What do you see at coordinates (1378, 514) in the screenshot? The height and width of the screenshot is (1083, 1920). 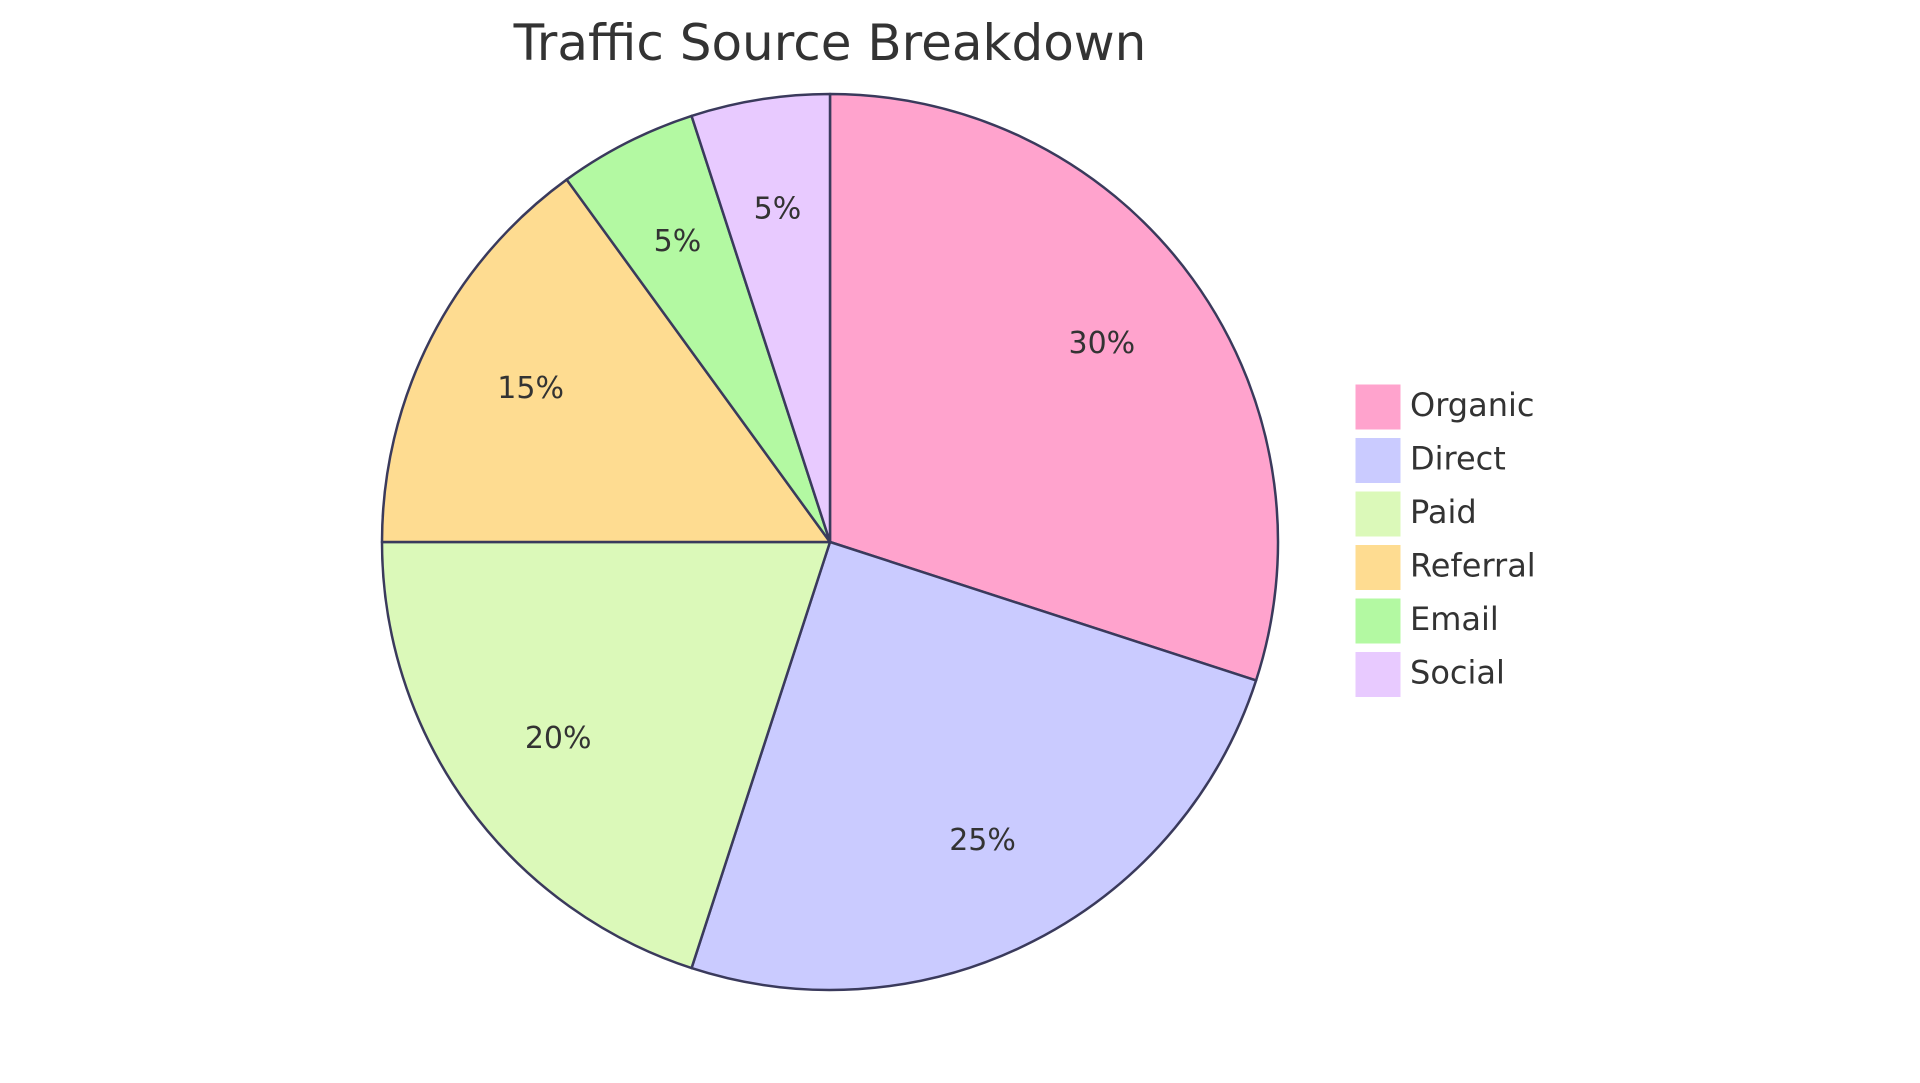 I see `legend-swatch-paid` at bounding box center [1378, 514].